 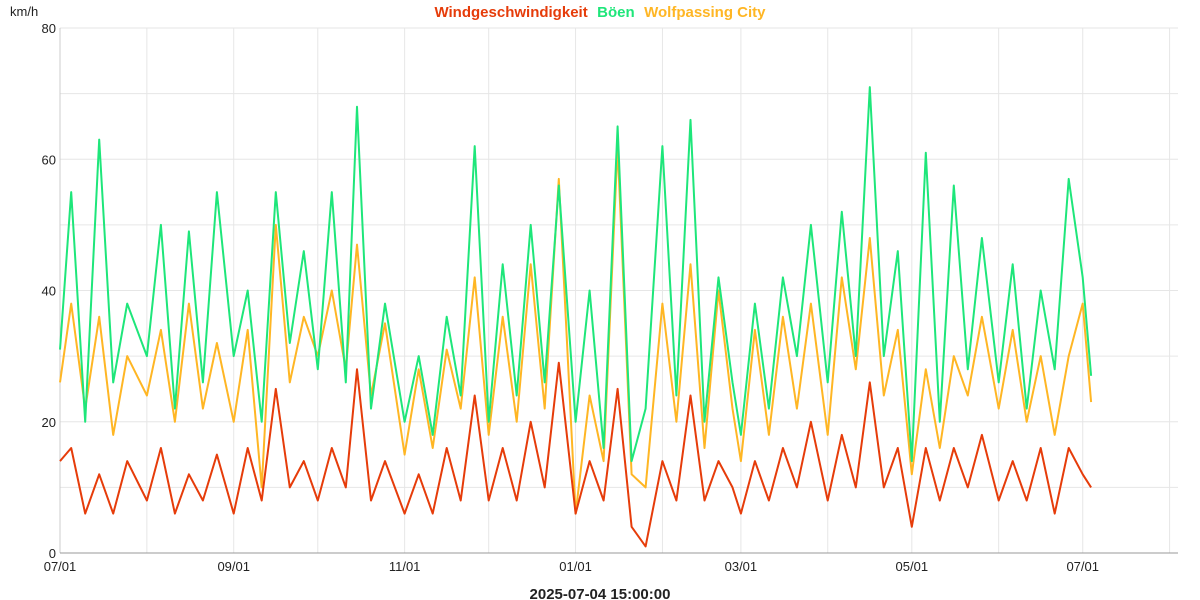 What do you see at coordinates (24, 11) in the screenshot?
I see `y-unit-label: km/h` at bounding box center [24, 11].